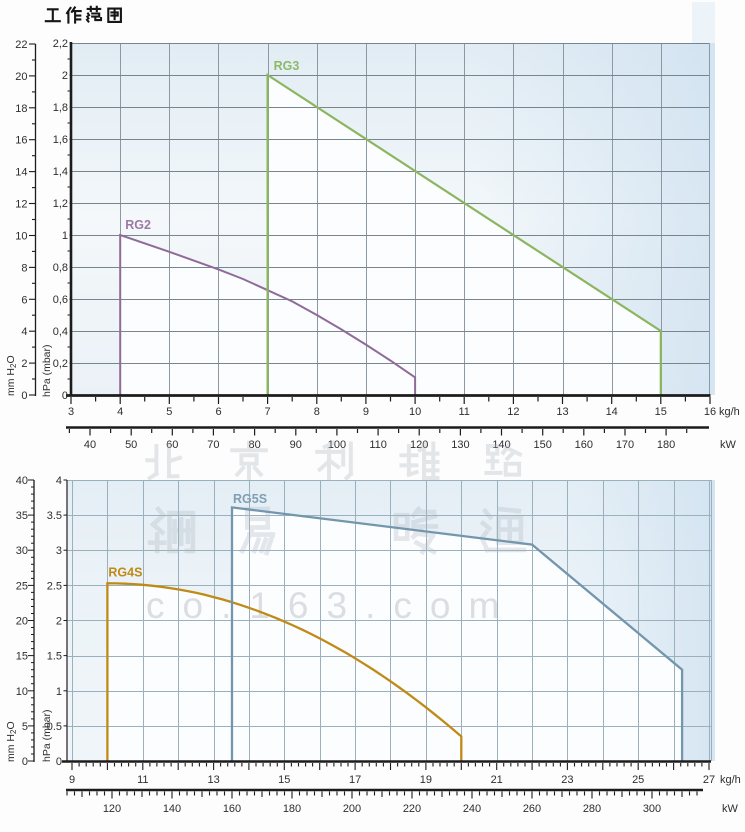 This screenshot has height=832, width=745. I want to click on svg-text: 6, so click(218, 412).